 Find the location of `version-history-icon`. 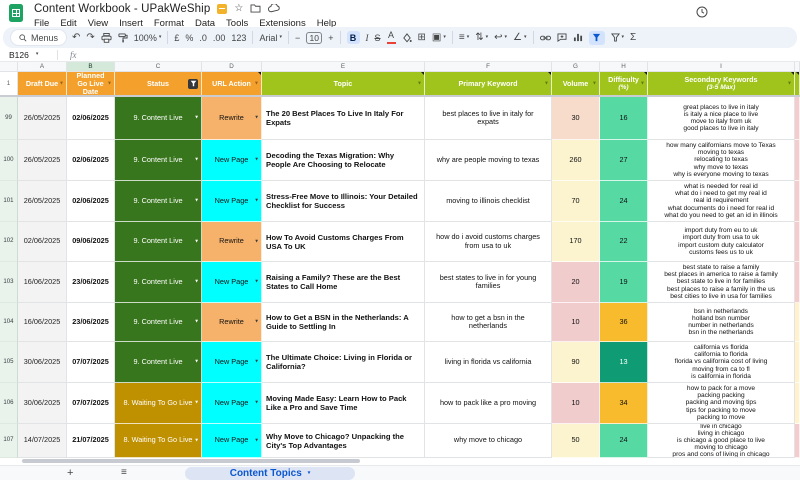

version-history-icon is located at coordinates (702, 12).